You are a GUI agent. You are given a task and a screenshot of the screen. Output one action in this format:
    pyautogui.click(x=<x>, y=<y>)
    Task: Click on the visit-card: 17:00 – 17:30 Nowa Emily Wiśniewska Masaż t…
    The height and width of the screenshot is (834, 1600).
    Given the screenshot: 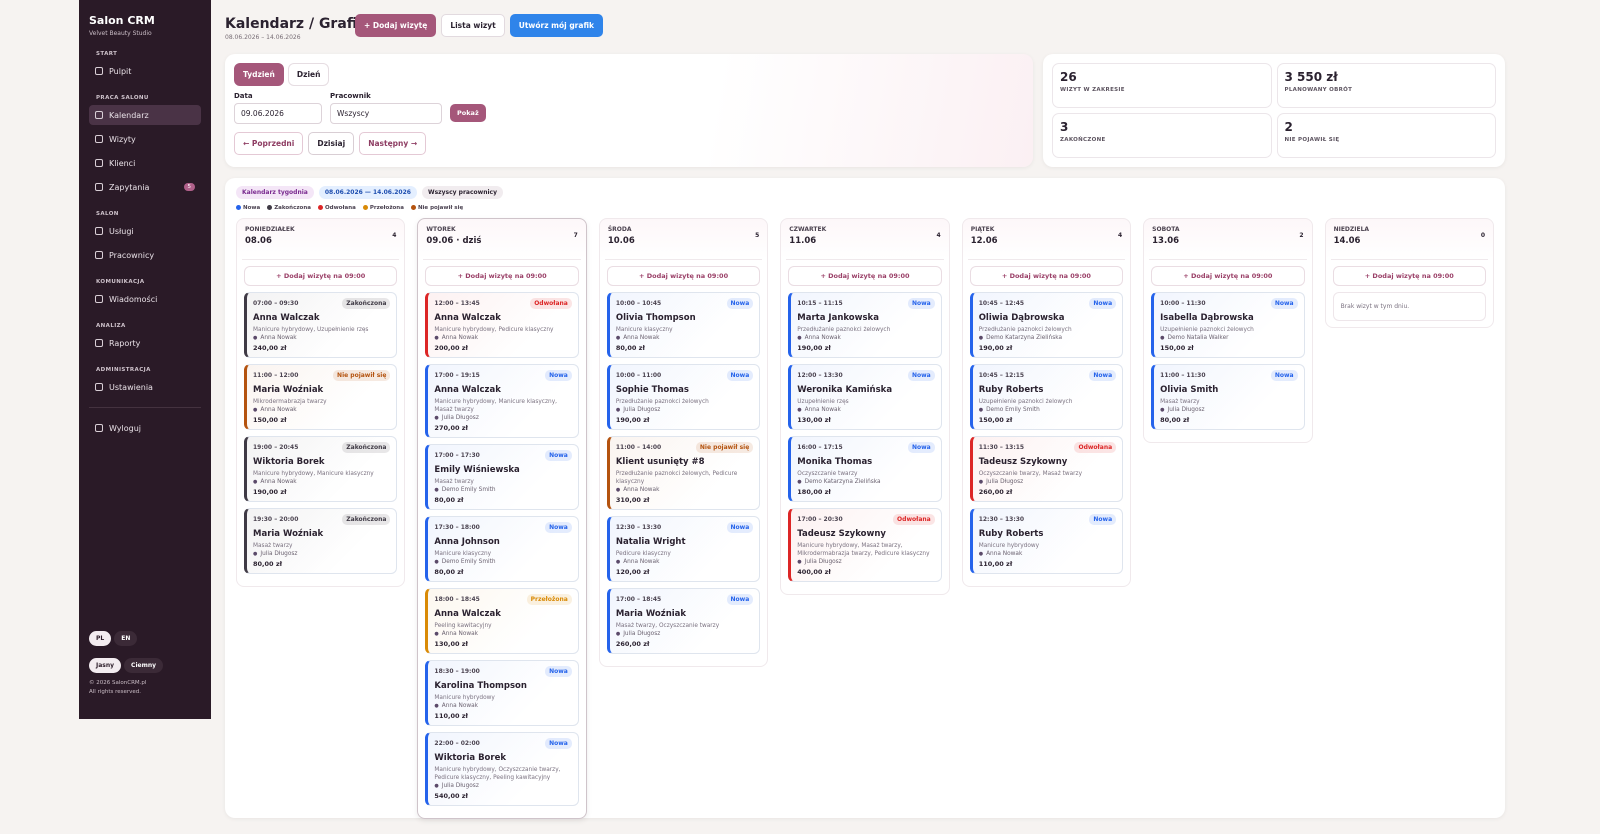 What is the action you would take?
    pyautogui.click(x=502, y=477)
    